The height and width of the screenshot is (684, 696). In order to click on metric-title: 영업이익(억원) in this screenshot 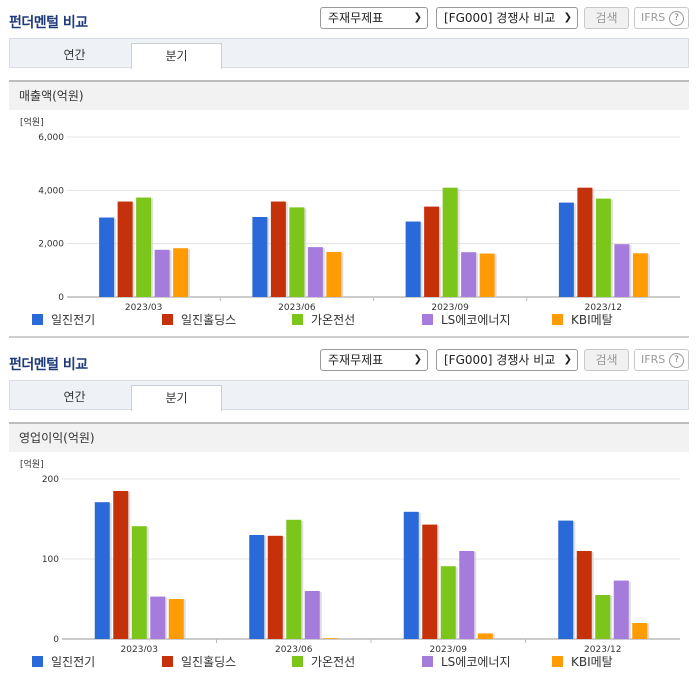, I will do `click(349, 437)`.